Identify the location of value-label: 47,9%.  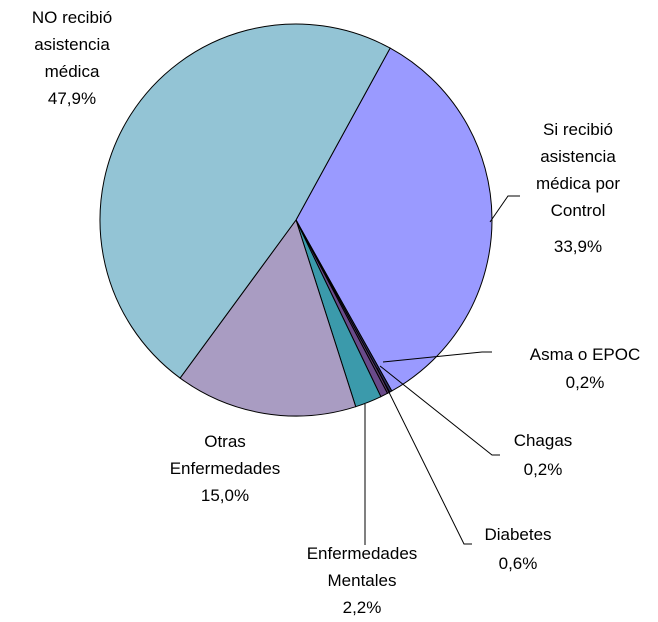
(72, 98).